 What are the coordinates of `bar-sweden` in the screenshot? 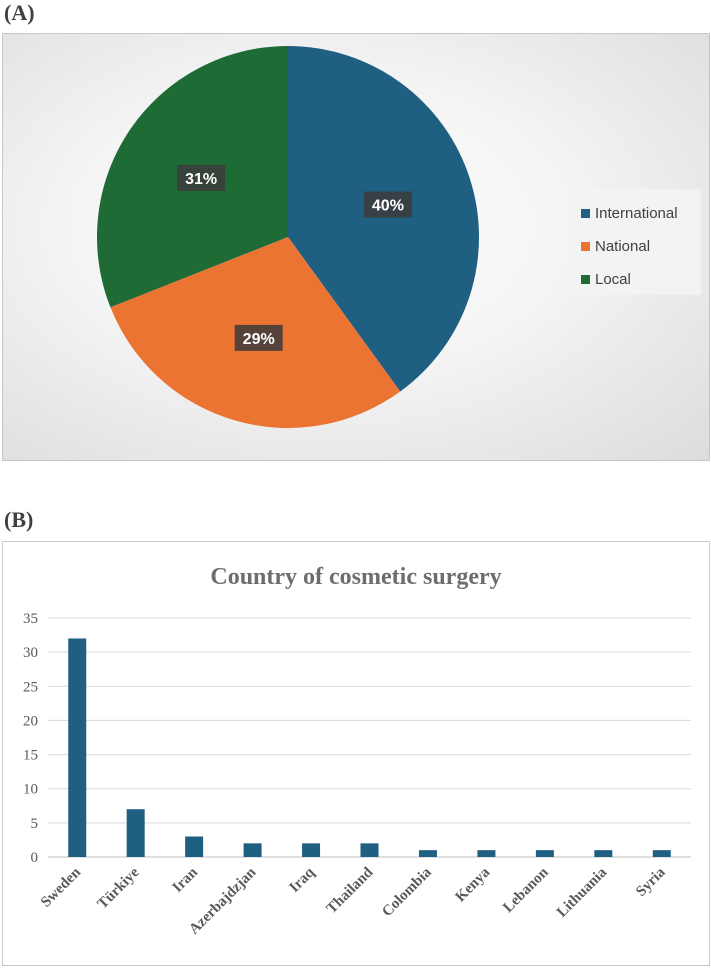 It's located at (77, 747).